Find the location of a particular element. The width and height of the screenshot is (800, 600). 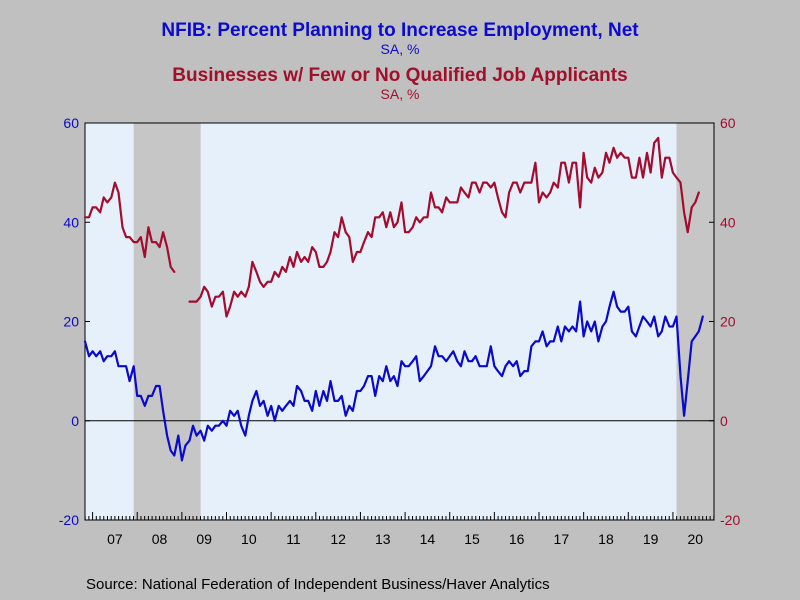

x-tick-label: 09 is located at coordinates (204, 539).